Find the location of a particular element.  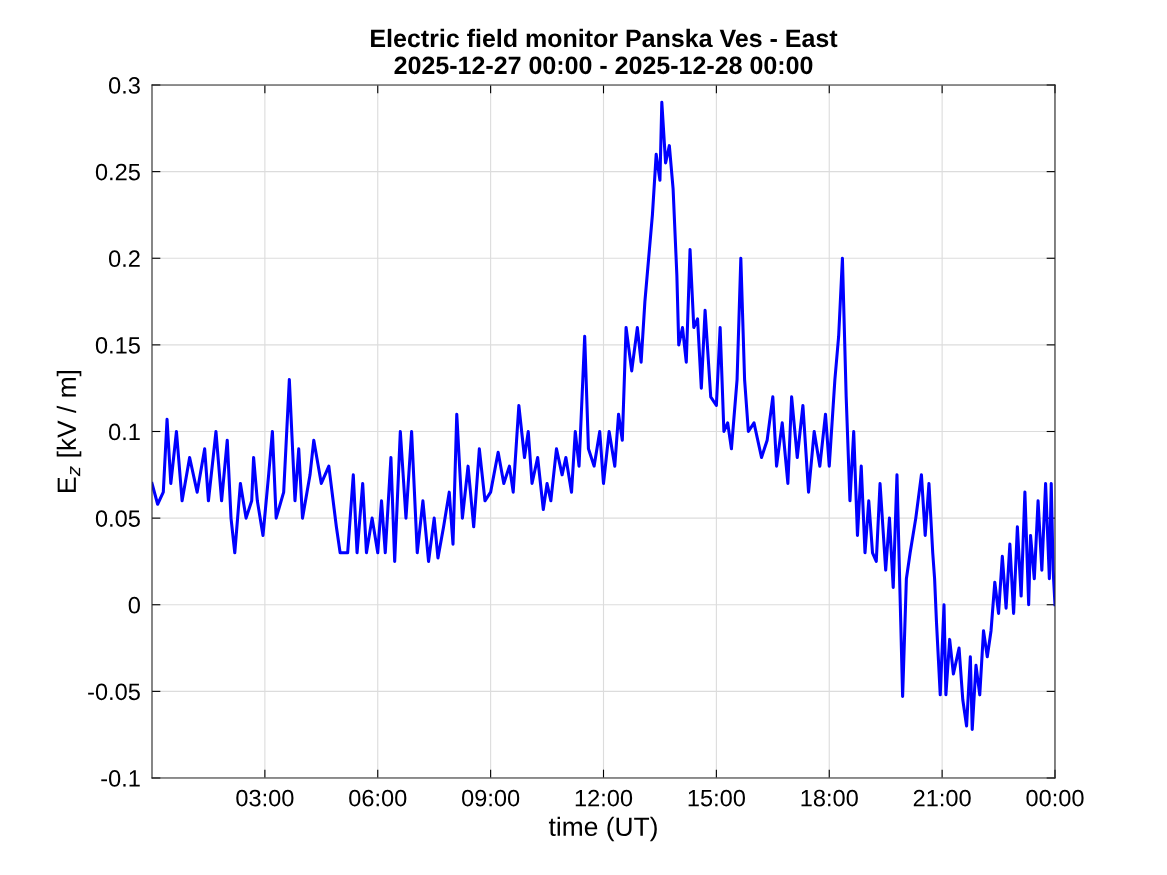

y-tick-label: 0.3 is located at coordinates (124, 85).